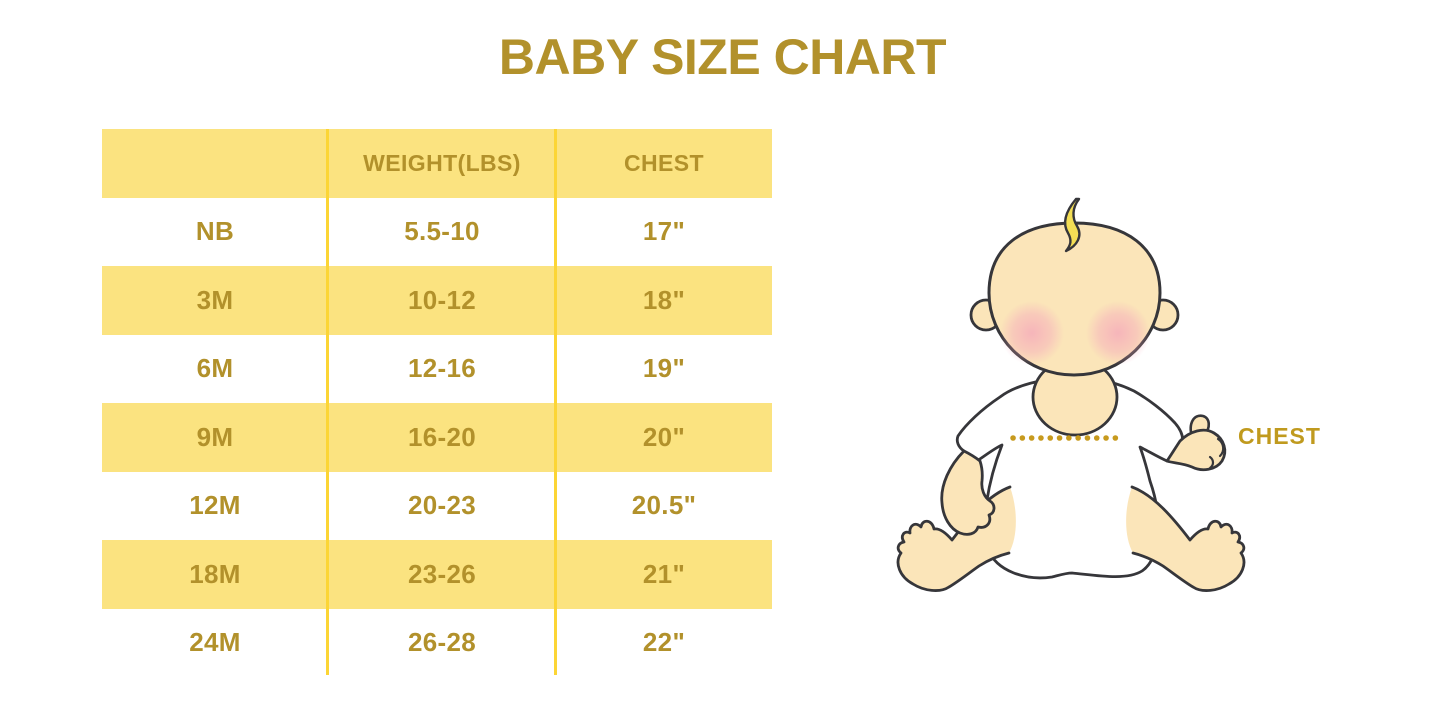 Image resolution: width=1445 pixels, height=723 pixels. I want to click on size-cell: NB, so click(215, 231).